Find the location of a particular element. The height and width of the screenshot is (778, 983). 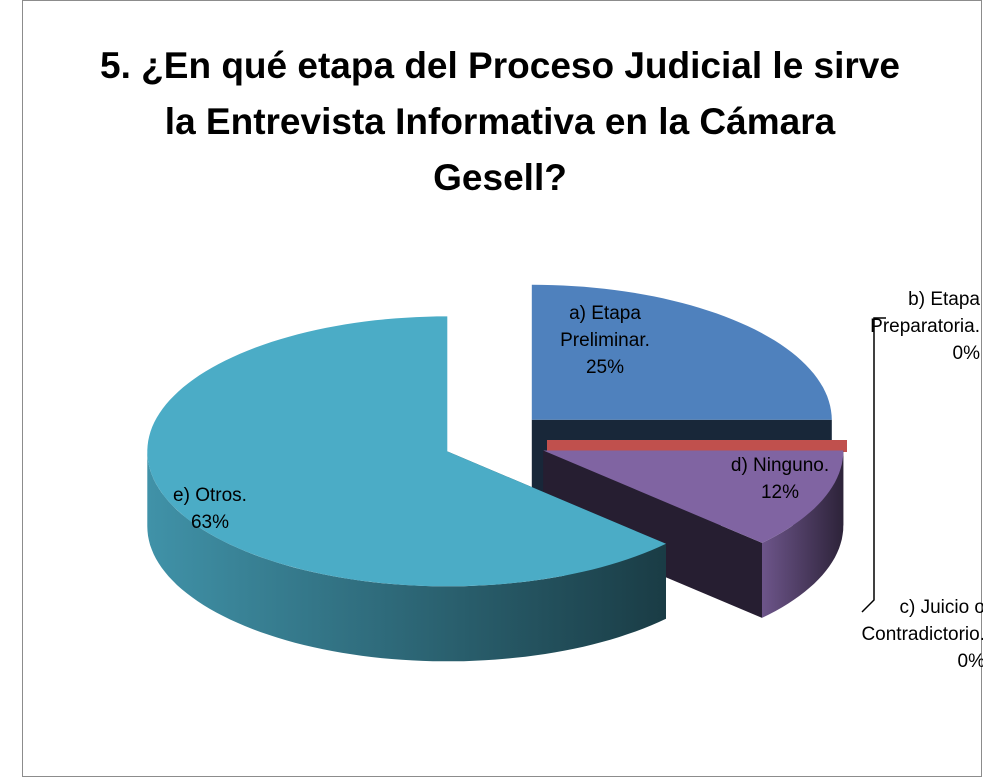

value-label: 63% is located at coordinates (210, 522).